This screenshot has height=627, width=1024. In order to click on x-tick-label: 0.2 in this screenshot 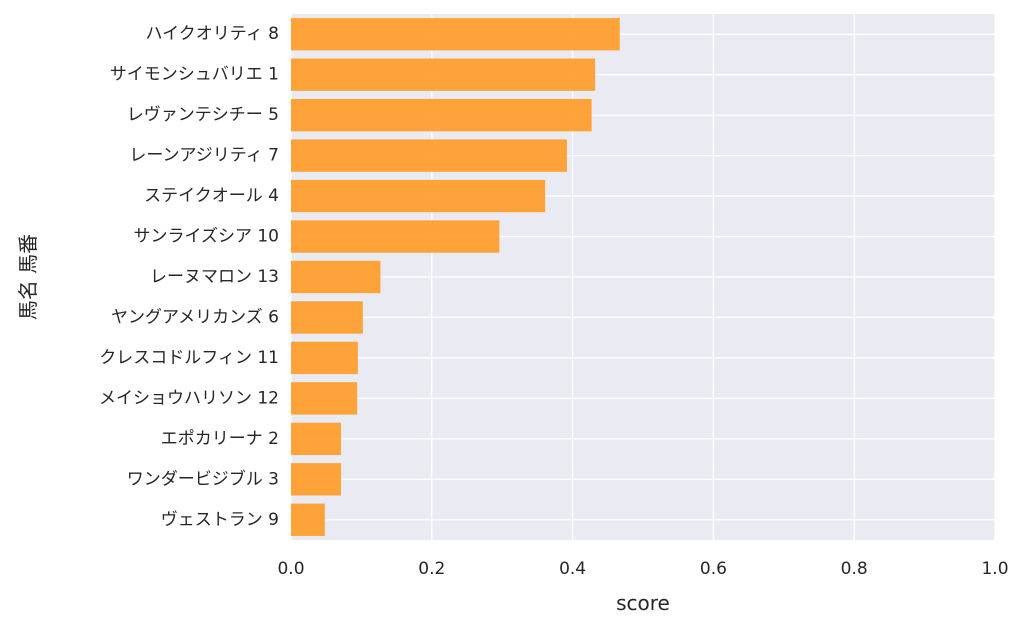, I will do `click(431, 569)`.